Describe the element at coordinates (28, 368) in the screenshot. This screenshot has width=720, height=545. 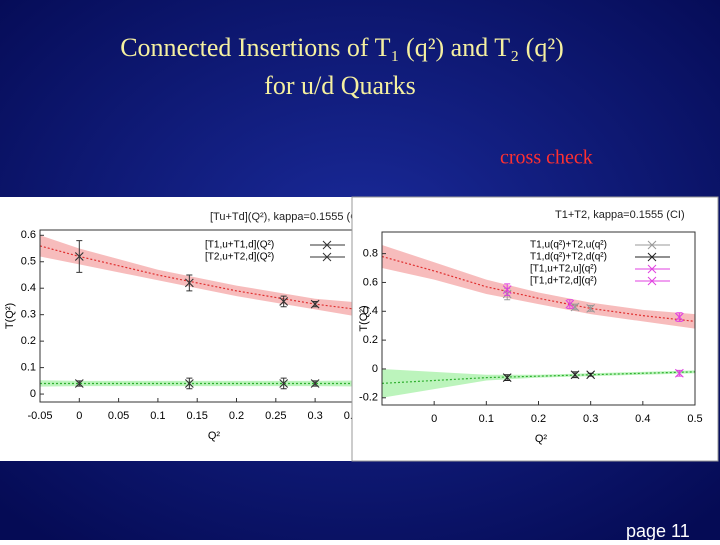
I see `y-tick-label: 0.1` at that location.